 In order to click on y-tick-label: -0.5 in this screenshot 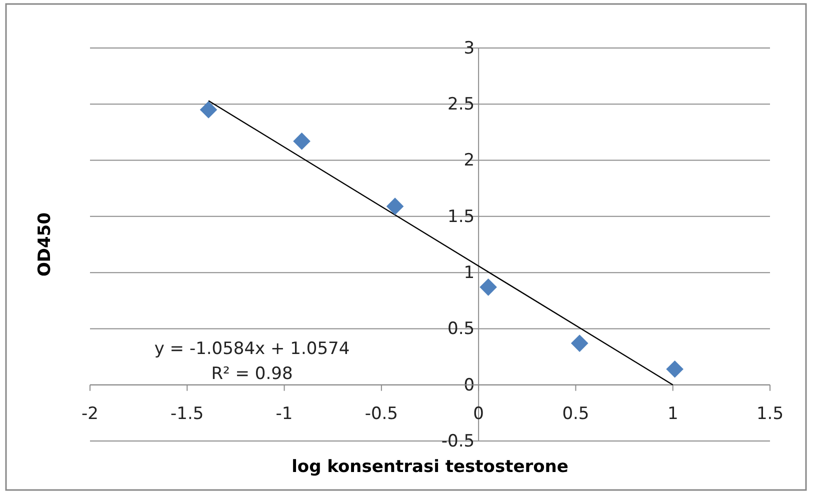, I will do `click(458, 441)`.